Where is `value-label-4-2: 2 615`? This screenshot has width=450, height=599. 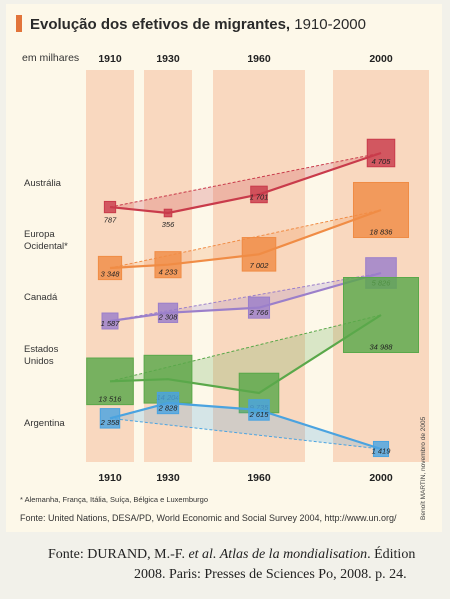
value-label-4-2: 2 615 is located at coordinates (259, 414).